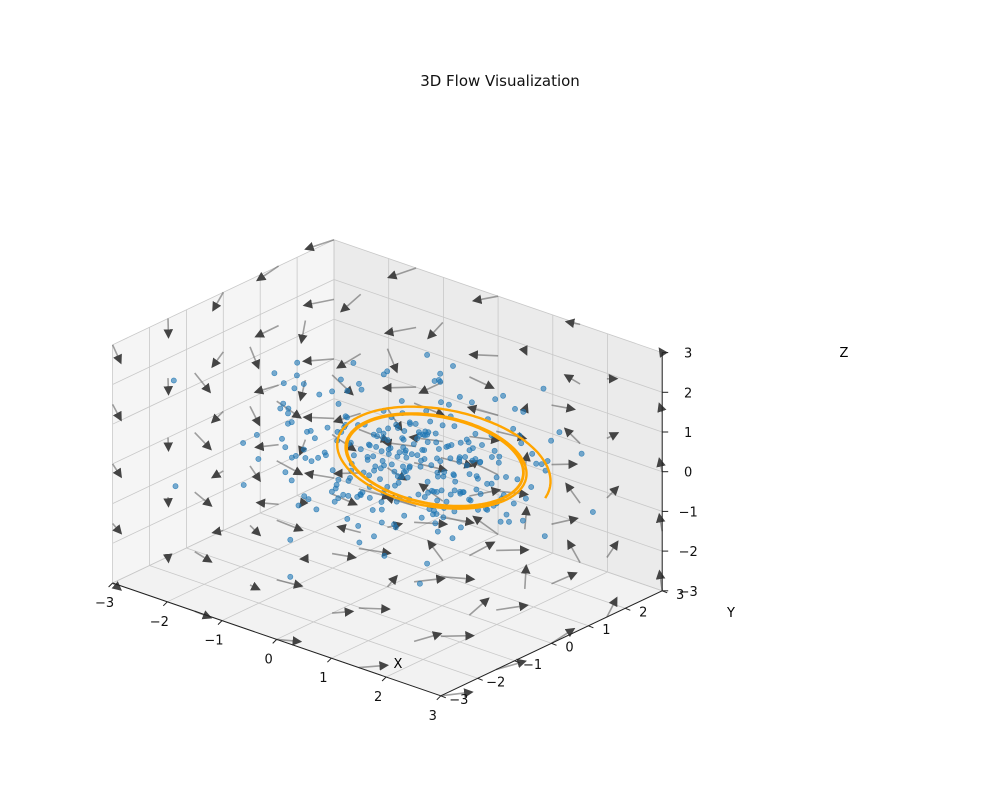 The width and height of the screenshot is (1000, 804). I want to click on z-tick-label: −2, so click(688, 552).